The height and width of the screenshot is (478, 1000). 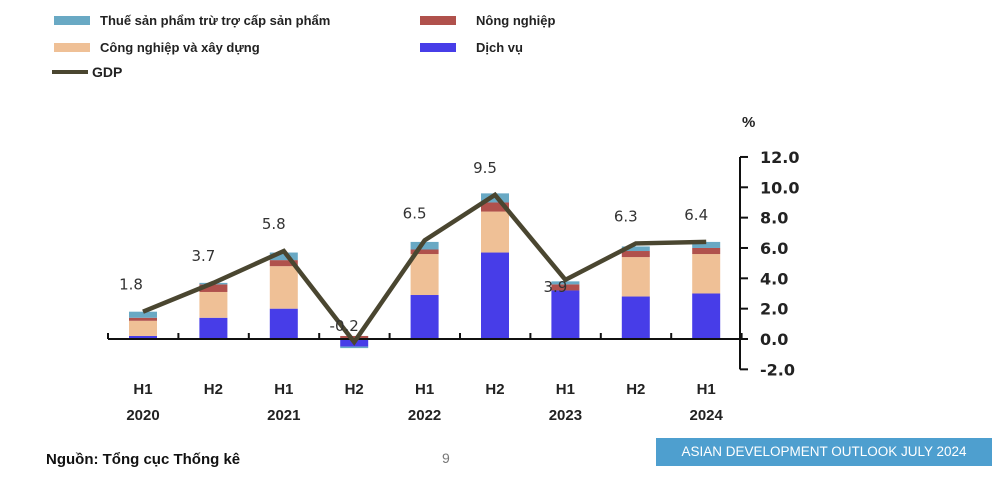 I want to click on legend-agri: Nông nghiệp, so click(x=487, y=20).